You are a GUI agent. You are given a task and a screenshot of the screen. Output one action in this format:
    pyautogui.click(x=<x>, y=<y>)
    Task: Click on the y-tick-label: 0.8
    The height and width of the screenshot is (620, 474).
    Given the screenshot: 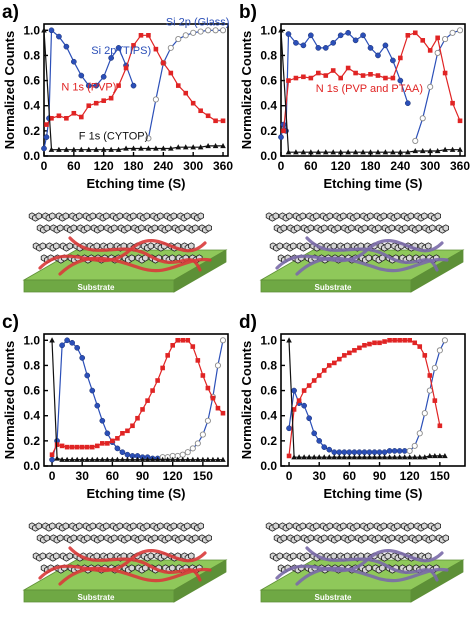 What is the action you would take?
    pyautogui.click(x=268, y=55)
    